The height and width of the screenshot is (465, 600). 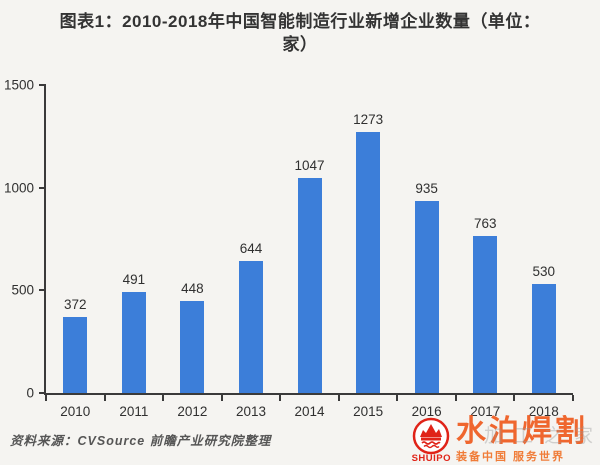 What do you see at coordinates (250, 411) in the screenshot?
I see `x-axis-label: 2013` at bounding box center [250, 411].